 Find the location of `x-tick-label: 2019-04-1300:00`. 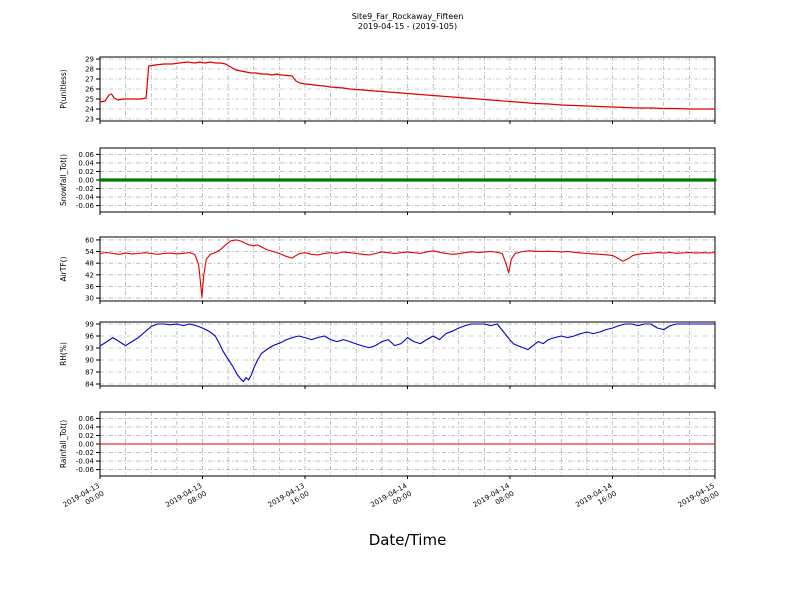

x-tick-label: 2019-04-1300:00 is located at coordinates (84, 499).